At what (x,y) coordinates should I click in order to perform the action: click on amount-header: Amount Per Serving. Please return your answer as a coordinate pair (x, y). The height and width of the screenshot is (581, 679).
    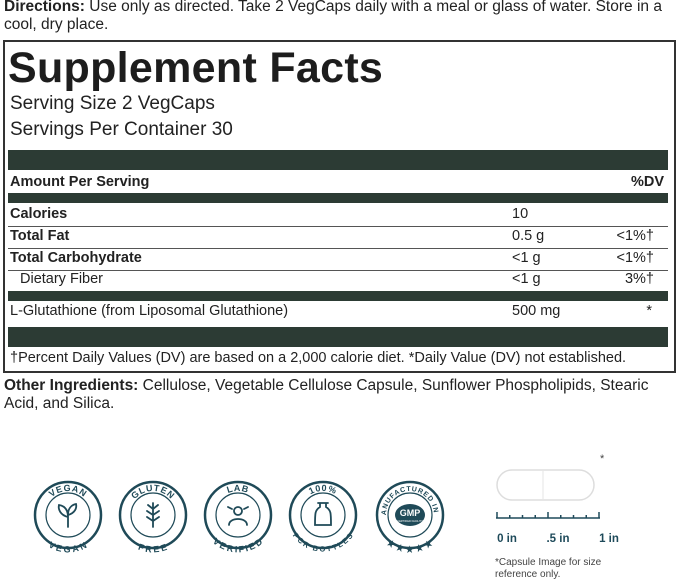
    Looking at the image, I should click on (80, 182).